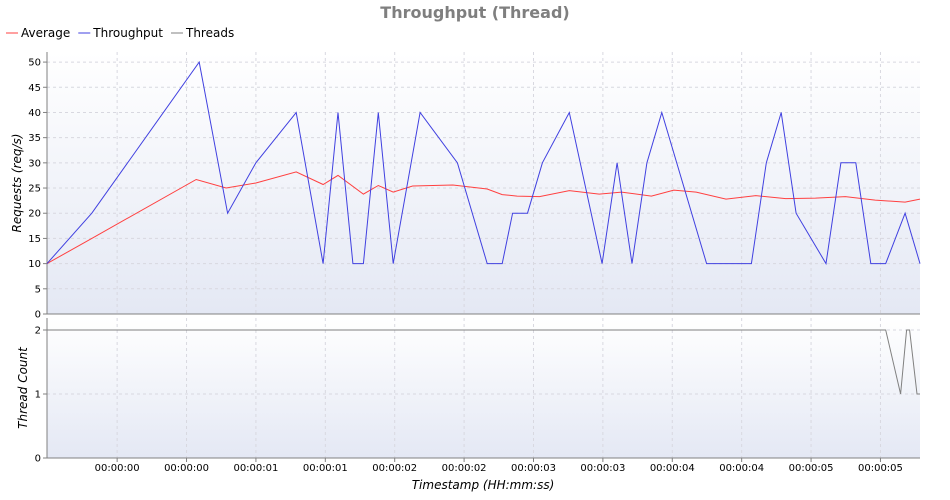 The width and height of the screenshot is (950, 500). I want to click on top-y-tick-label: 5, so click(38, 289).